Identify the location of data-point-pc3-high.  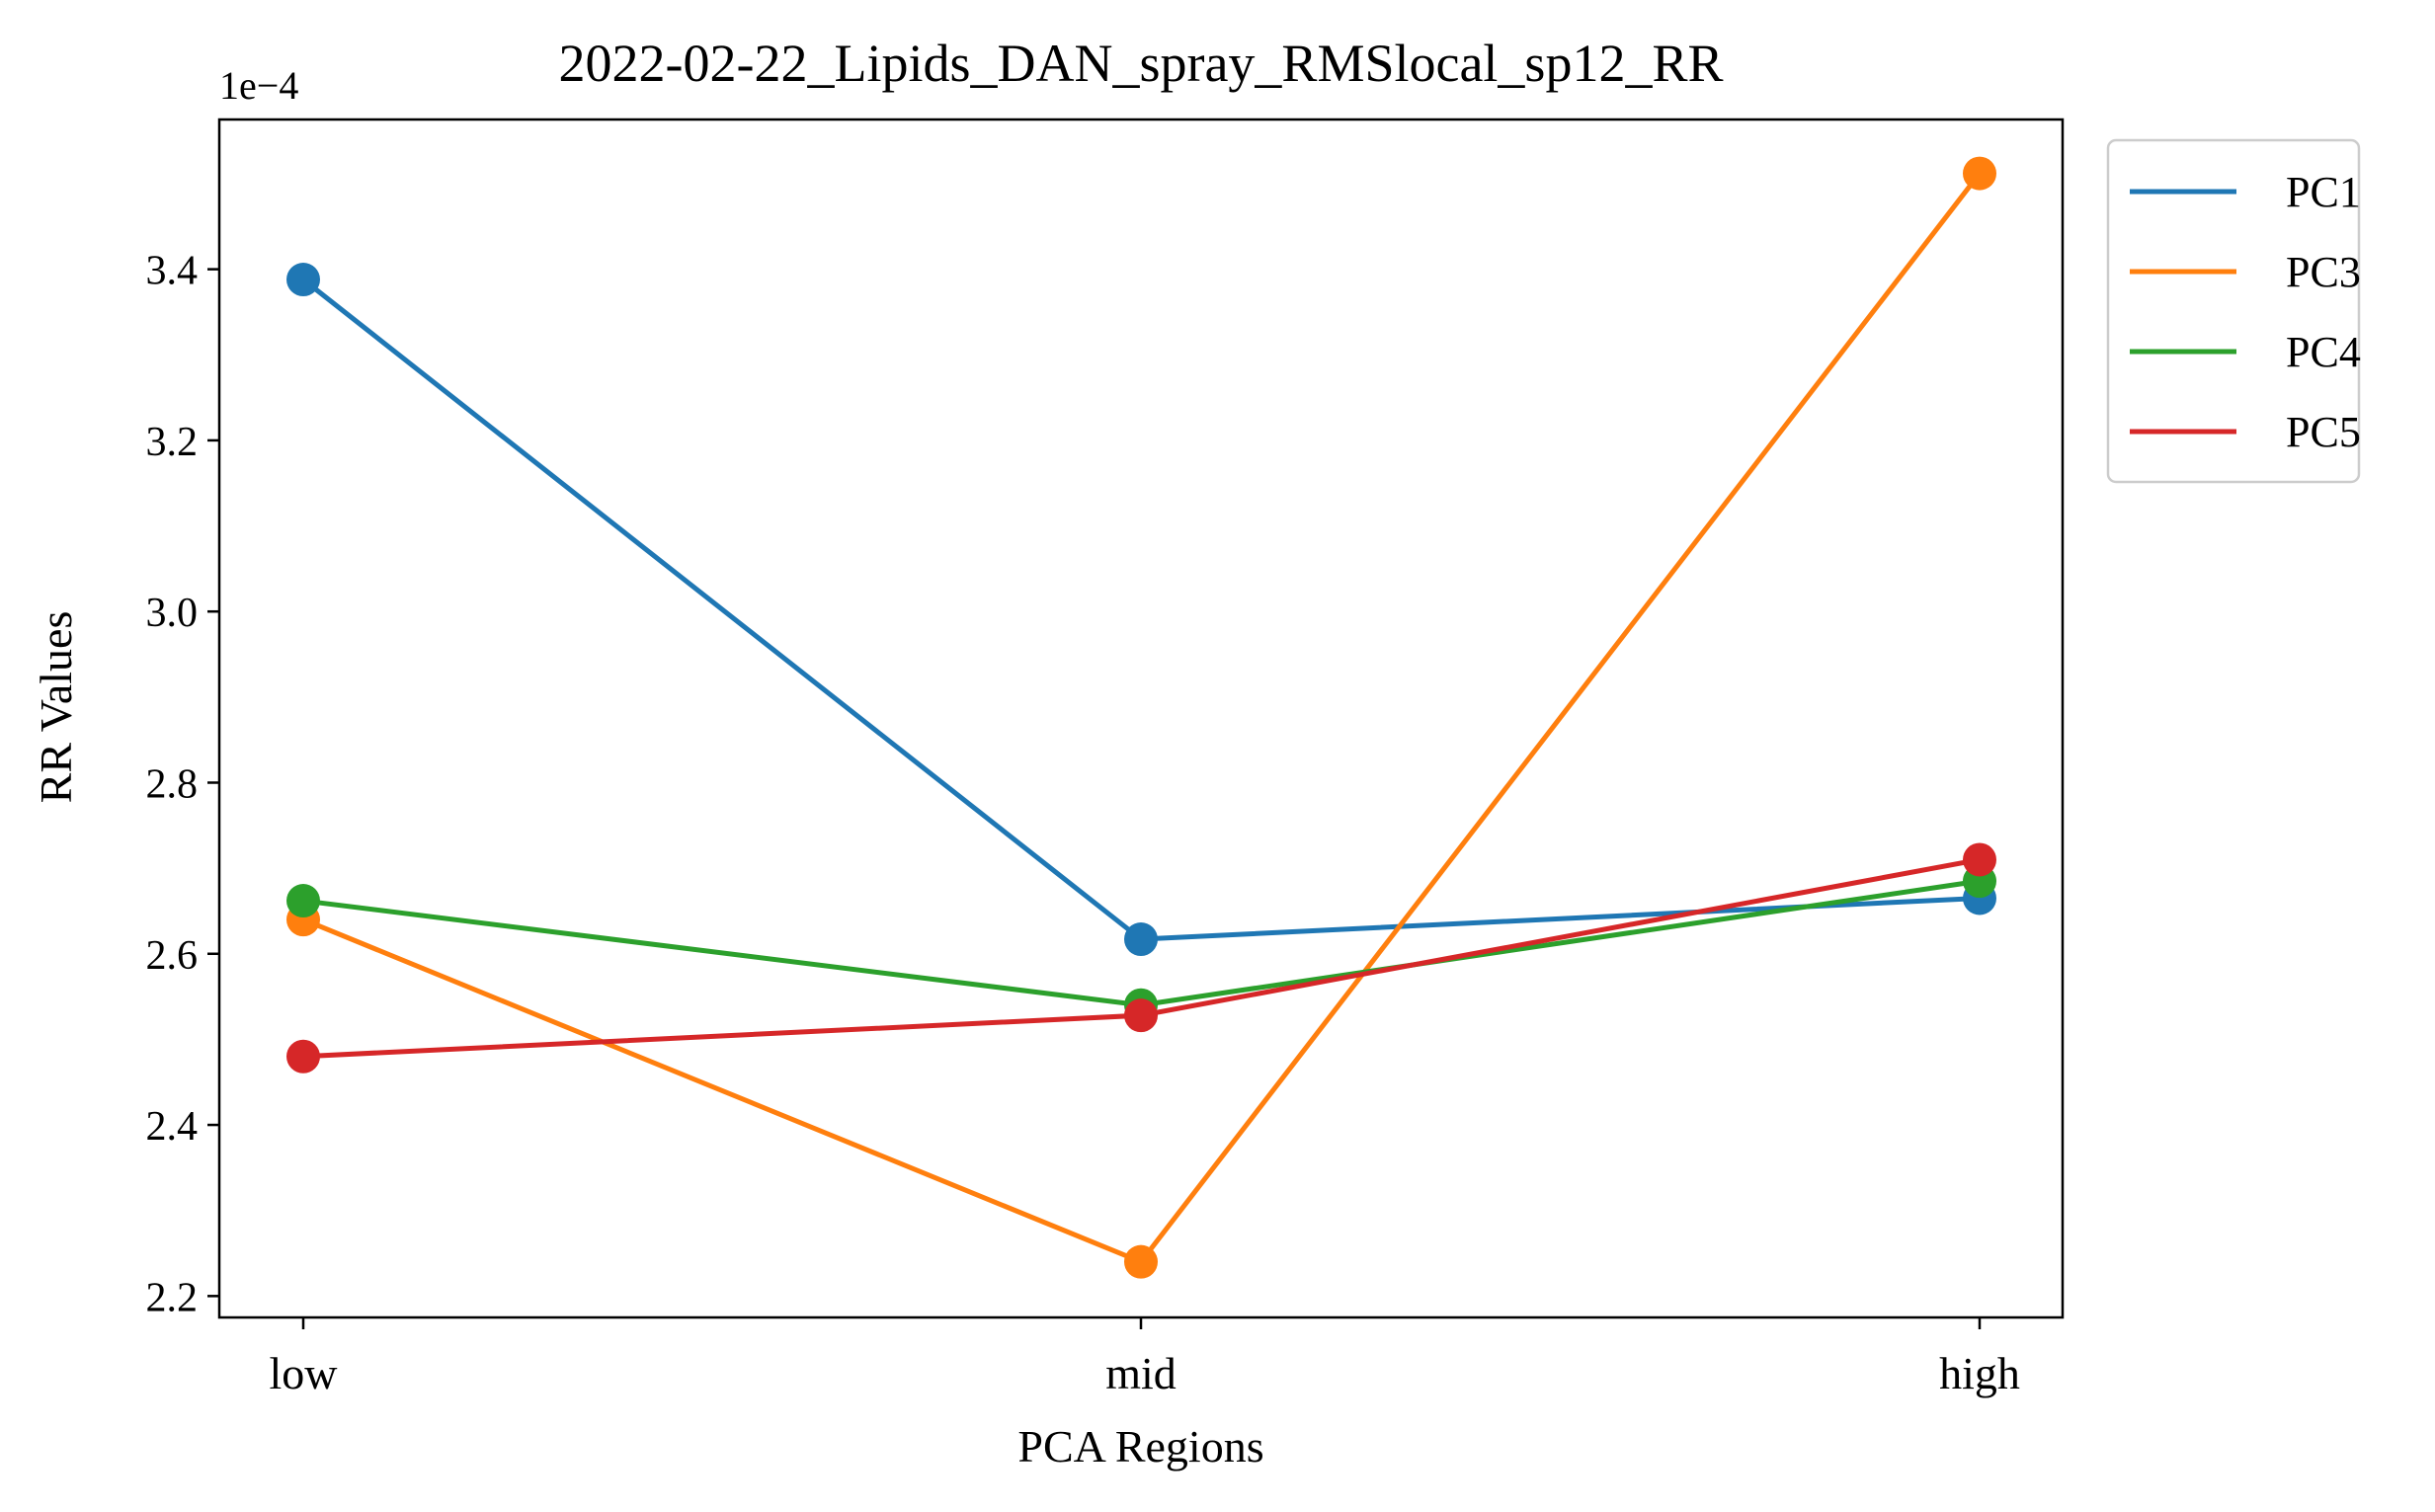
(1980, 174).